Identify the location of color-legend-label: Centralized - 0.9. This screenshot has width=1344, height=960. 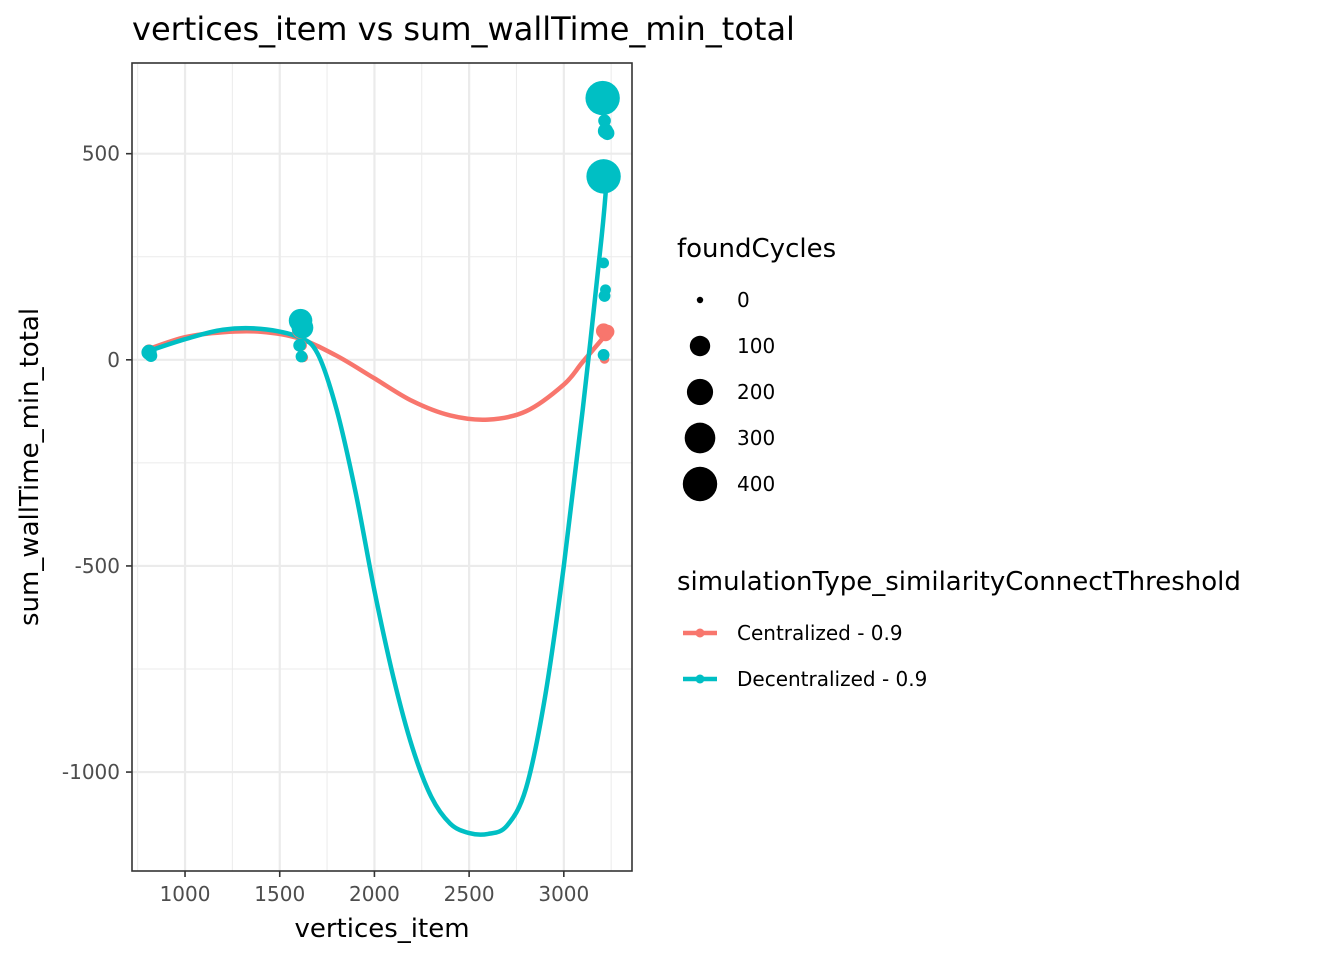
(820, 633).